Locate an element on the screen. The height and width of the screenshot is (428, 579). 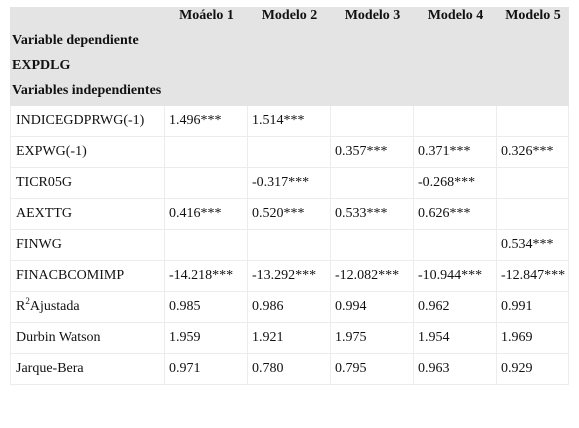
table-row: EXPWG(-1) 0.357*** 0.371*** 0.326*** is located at coordinates (289, 152).